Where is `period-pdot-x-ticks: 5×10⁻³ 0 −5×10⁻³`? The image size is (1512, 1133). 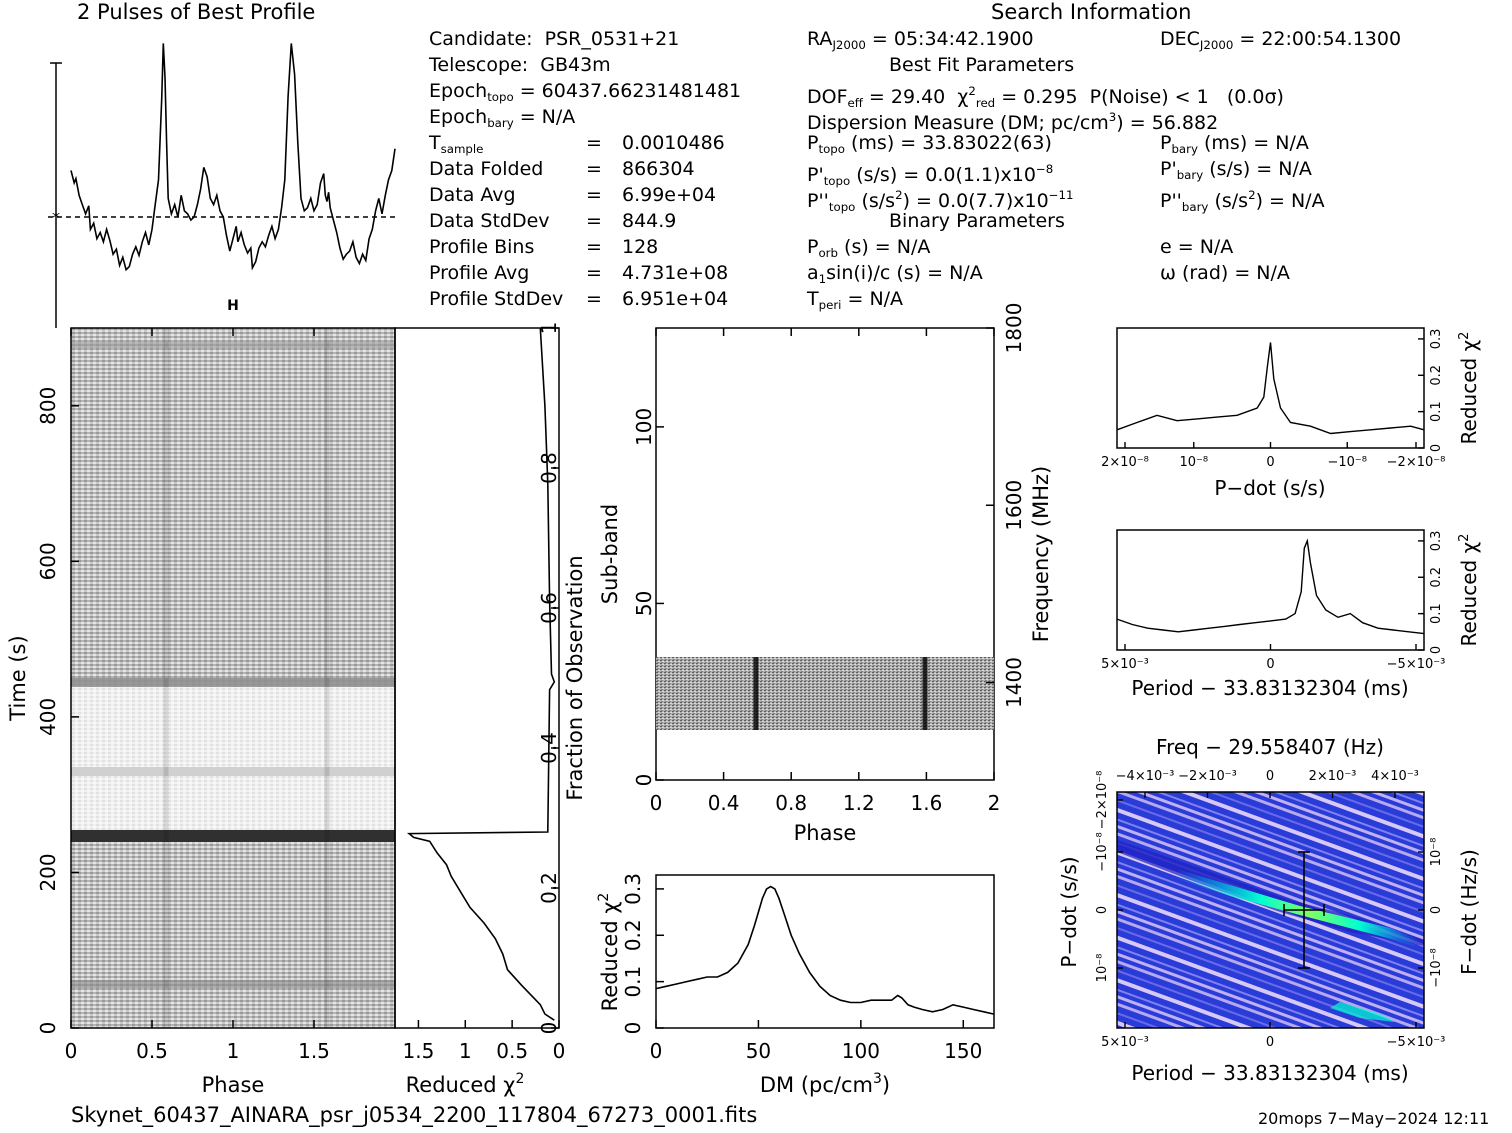
period-pdot-x-ticks: 5×10⁻³ 0 −5×10⁻³ is located at coordinates (1273, 1036).